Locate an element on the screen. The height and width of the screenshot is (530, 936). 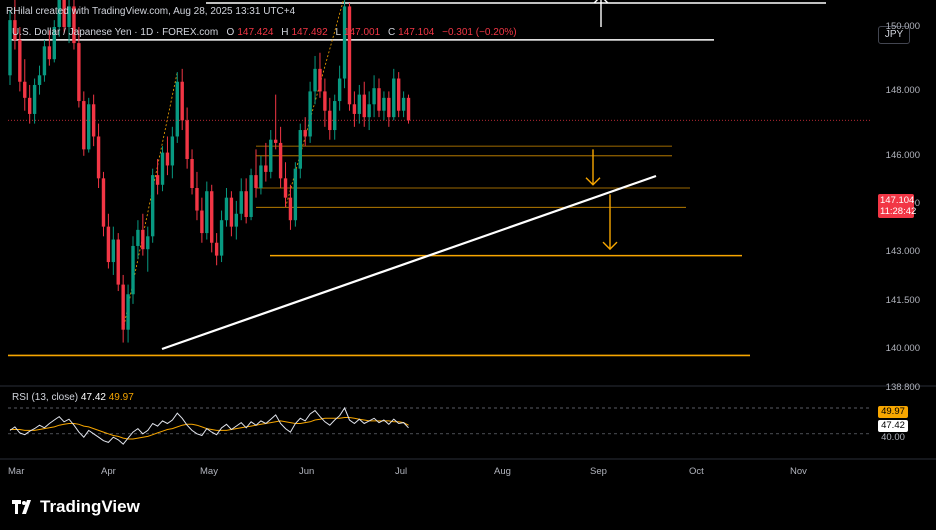
time-tick-label: Aug is located at coordinates (502, 471).